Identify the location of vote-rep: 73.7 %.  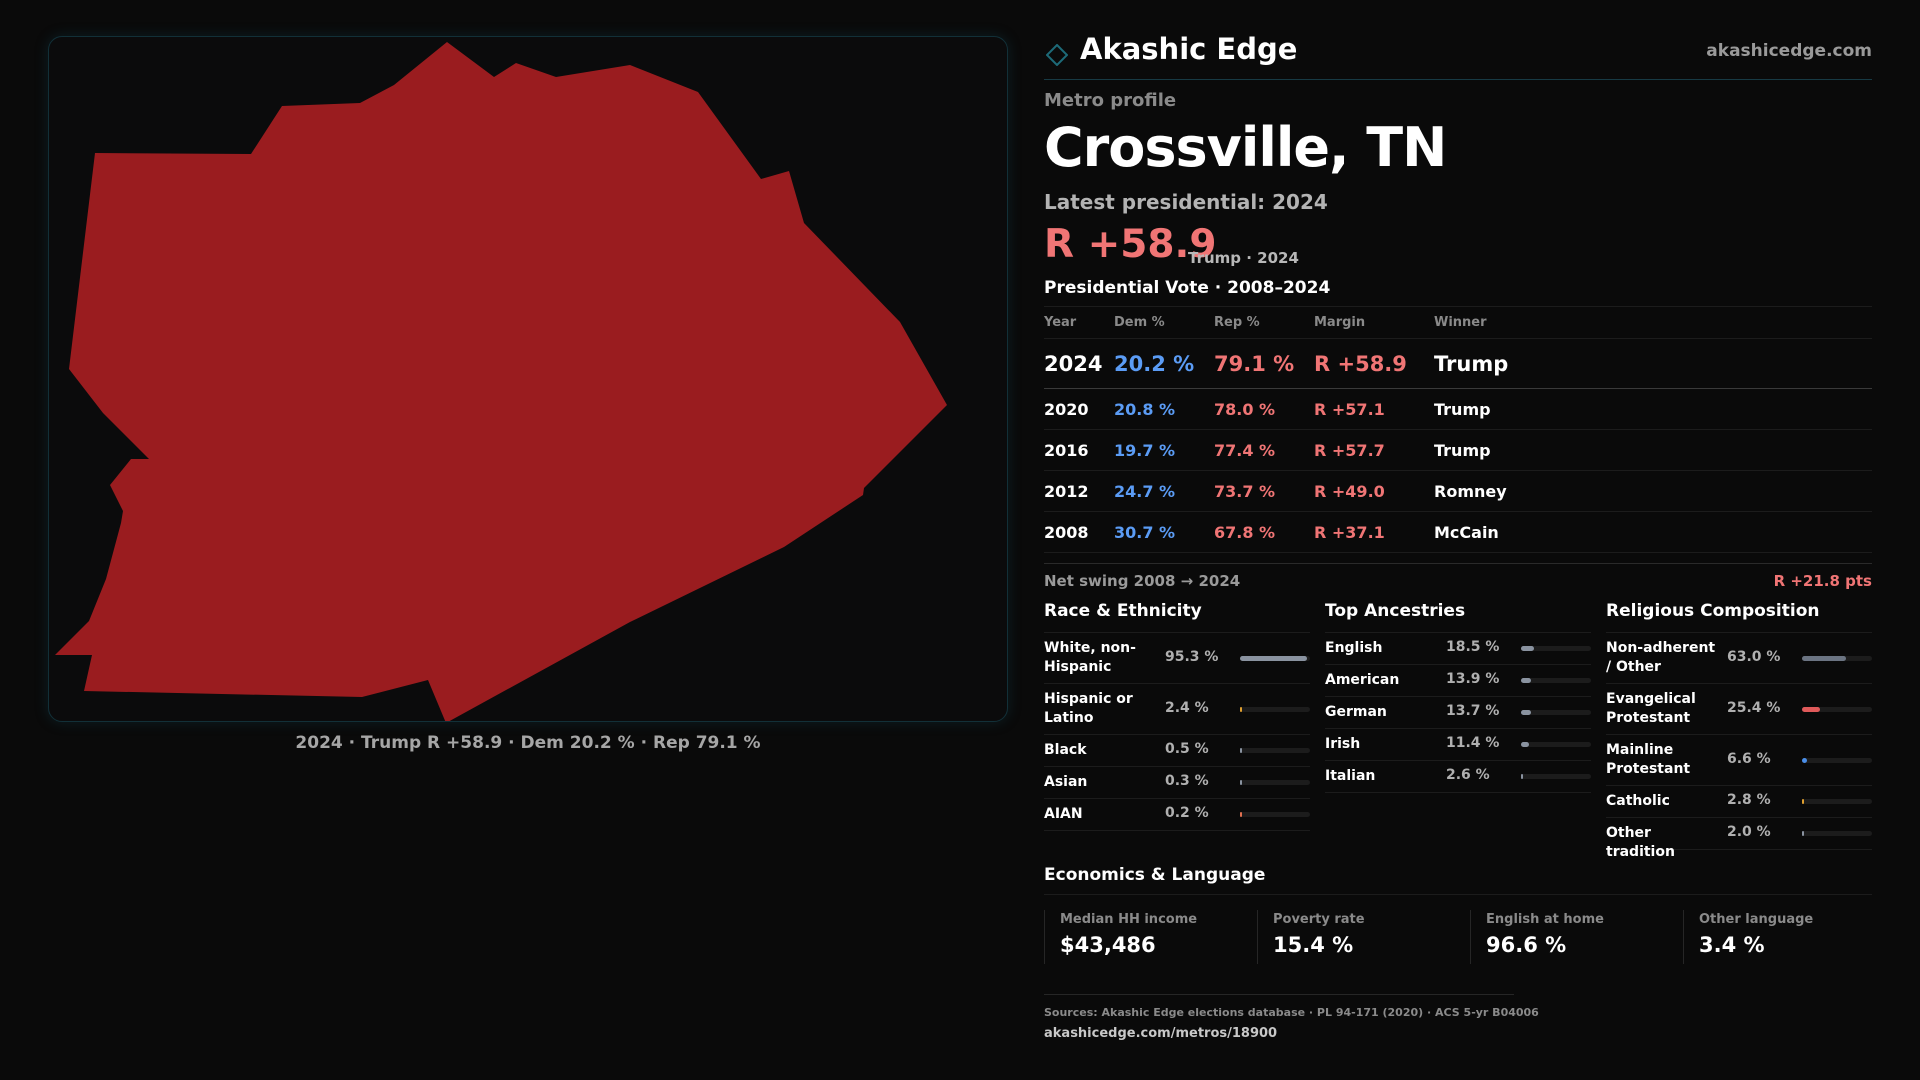
(1264, 491).